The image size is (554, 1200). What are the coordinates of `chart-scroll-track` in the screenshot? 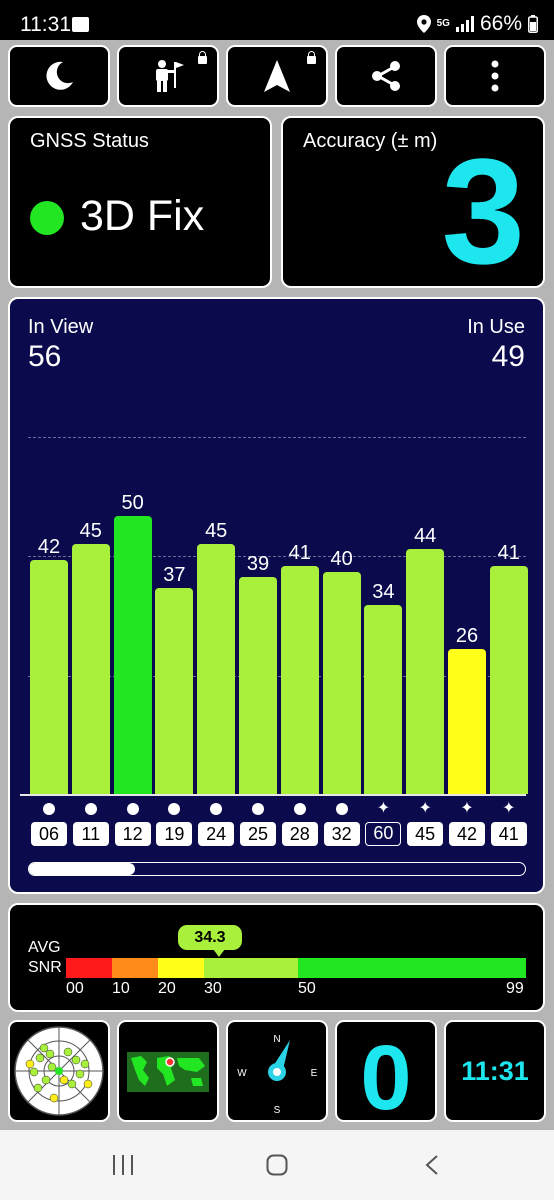 It's located at (277, 869).